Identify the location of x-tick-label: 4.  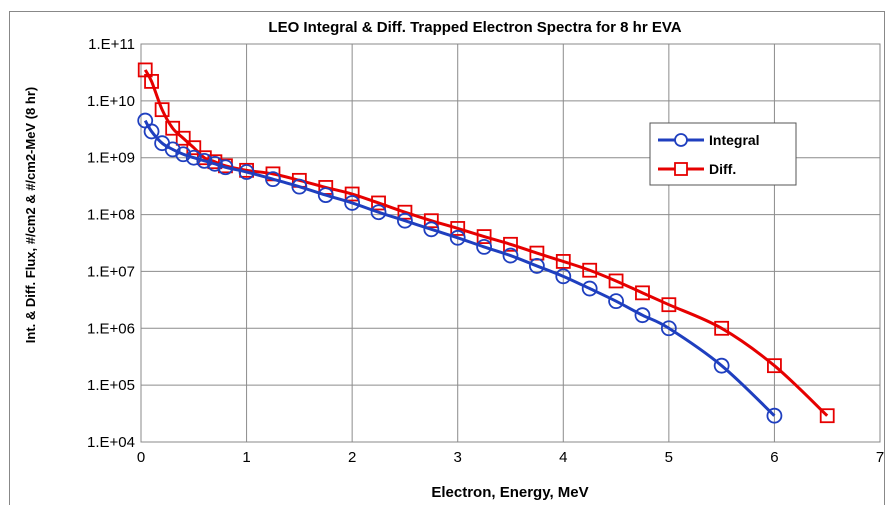
(563, 457).